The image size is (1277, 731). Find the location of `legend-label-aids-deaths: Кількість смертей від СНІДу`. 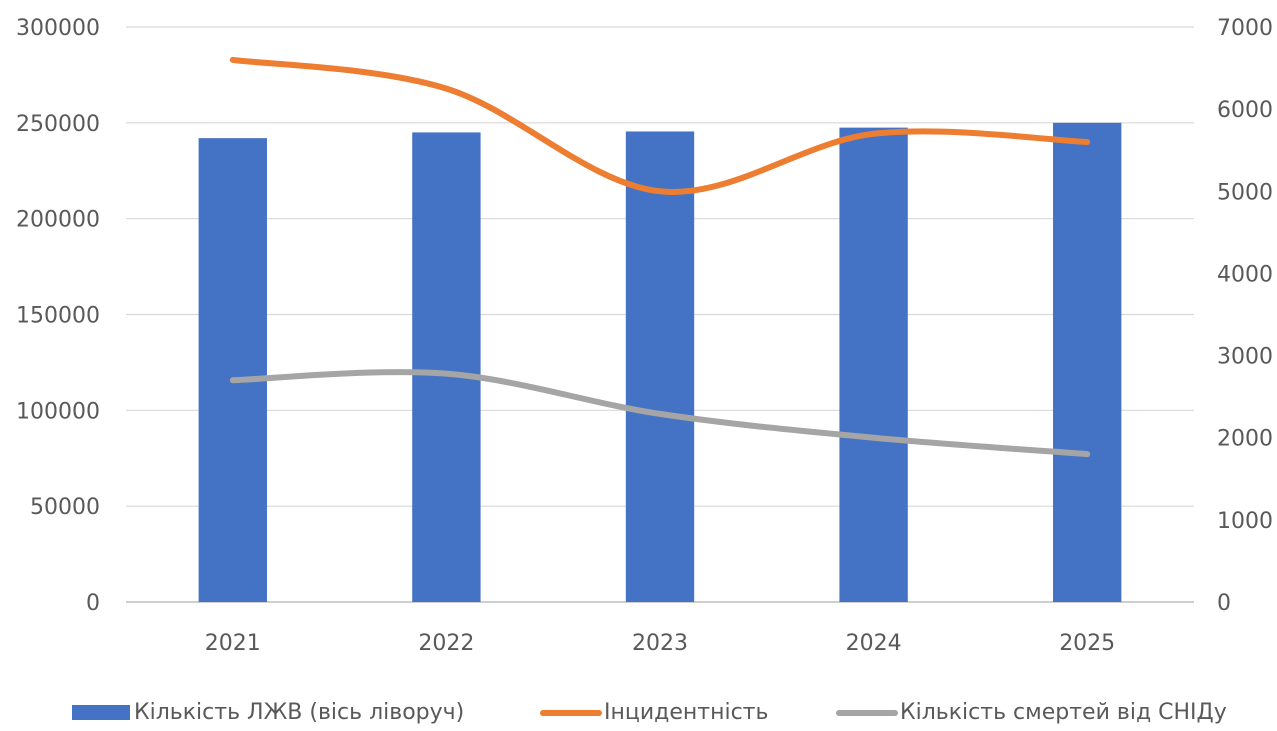

legend-label-aids-deaths: Кількість смертей від СНІДу is located at coordinates (1063, 712).